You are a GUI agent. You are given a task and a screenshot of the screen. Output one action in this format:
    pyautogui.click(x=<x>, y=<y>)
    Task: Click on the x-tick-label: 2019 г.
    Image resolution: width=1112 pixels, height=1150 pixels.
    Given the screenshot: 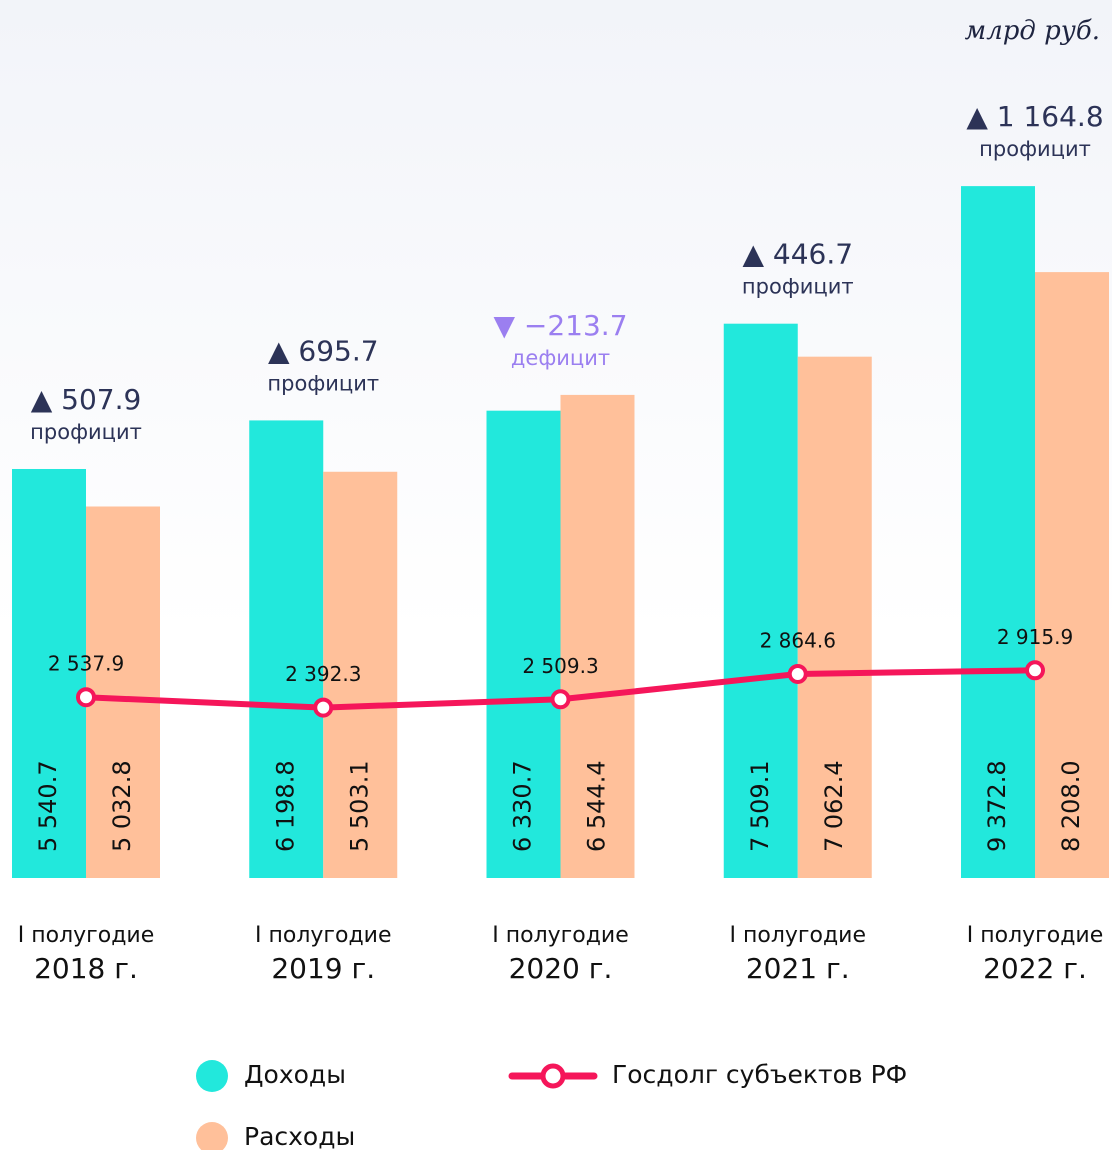 What is the action you would take?
    pyautogui.click(x=323, y=968)
    